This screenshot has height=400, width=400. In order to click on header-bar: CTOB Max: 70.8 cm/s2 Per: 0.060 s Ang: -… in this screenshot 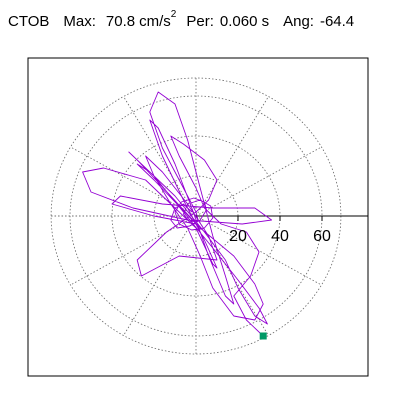, I will do `click(181, 22)`.